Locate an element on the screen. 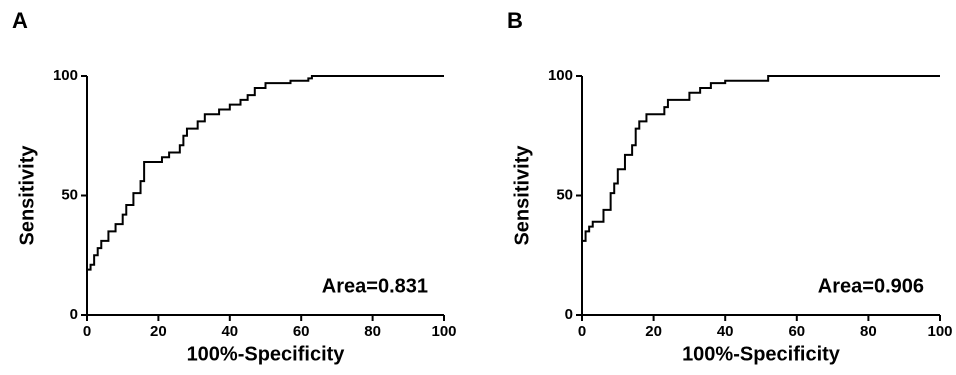 Image resolution: width=956 pixels, height=375 pixels. panel-label: B is located at coordinates (515, 20).